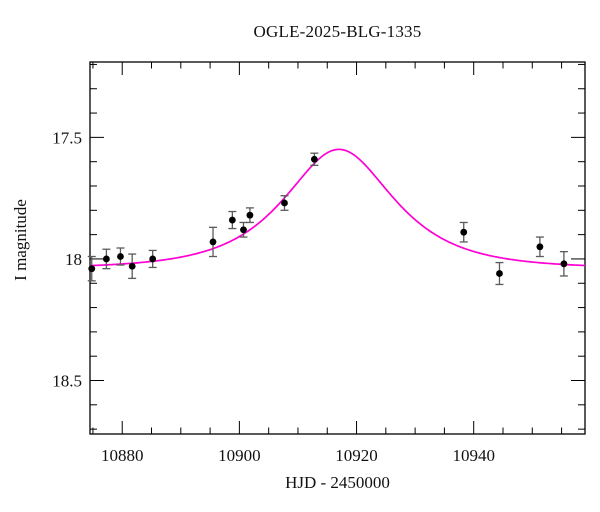  What do you see at coordinates (67, 381) in the screenshot?
I see `y-tick-label: 18.5` at bounding box center [67, 381].